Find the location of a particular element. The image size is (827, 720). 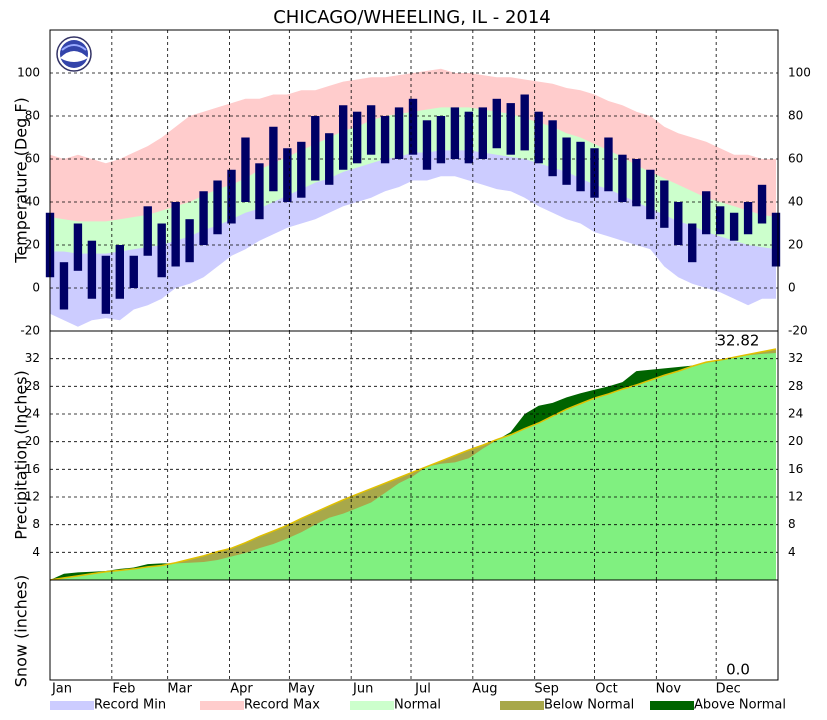

x-tick-label: Feb is located at coordinates (123, 689).